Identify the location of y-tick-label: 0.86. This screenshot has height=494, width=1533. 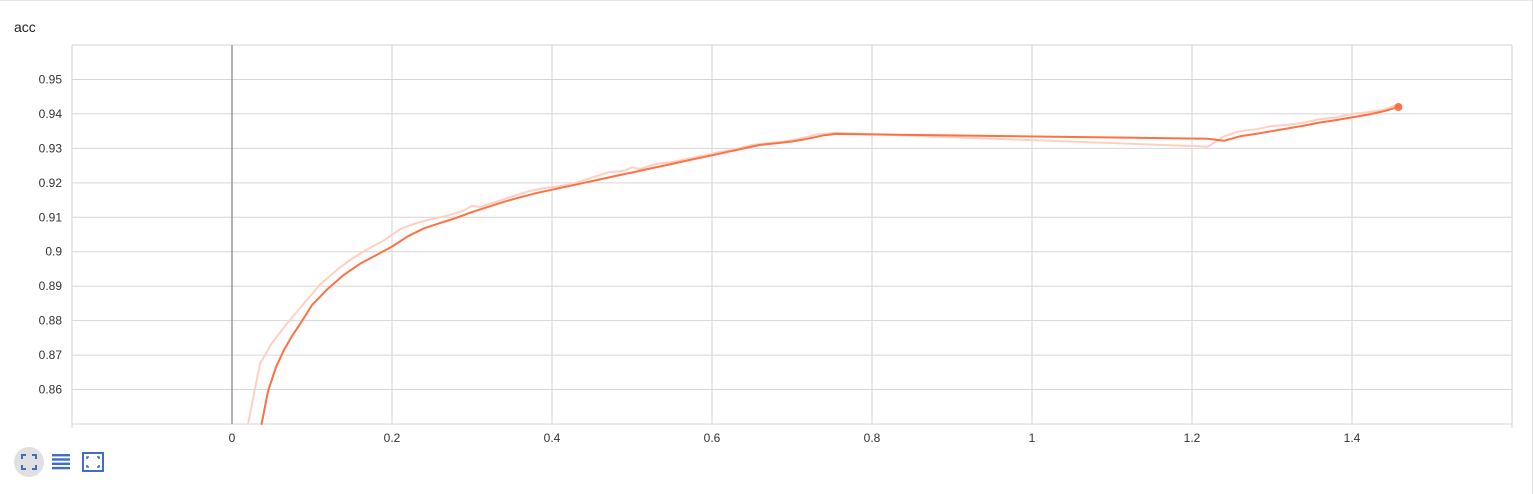
(51, 390).